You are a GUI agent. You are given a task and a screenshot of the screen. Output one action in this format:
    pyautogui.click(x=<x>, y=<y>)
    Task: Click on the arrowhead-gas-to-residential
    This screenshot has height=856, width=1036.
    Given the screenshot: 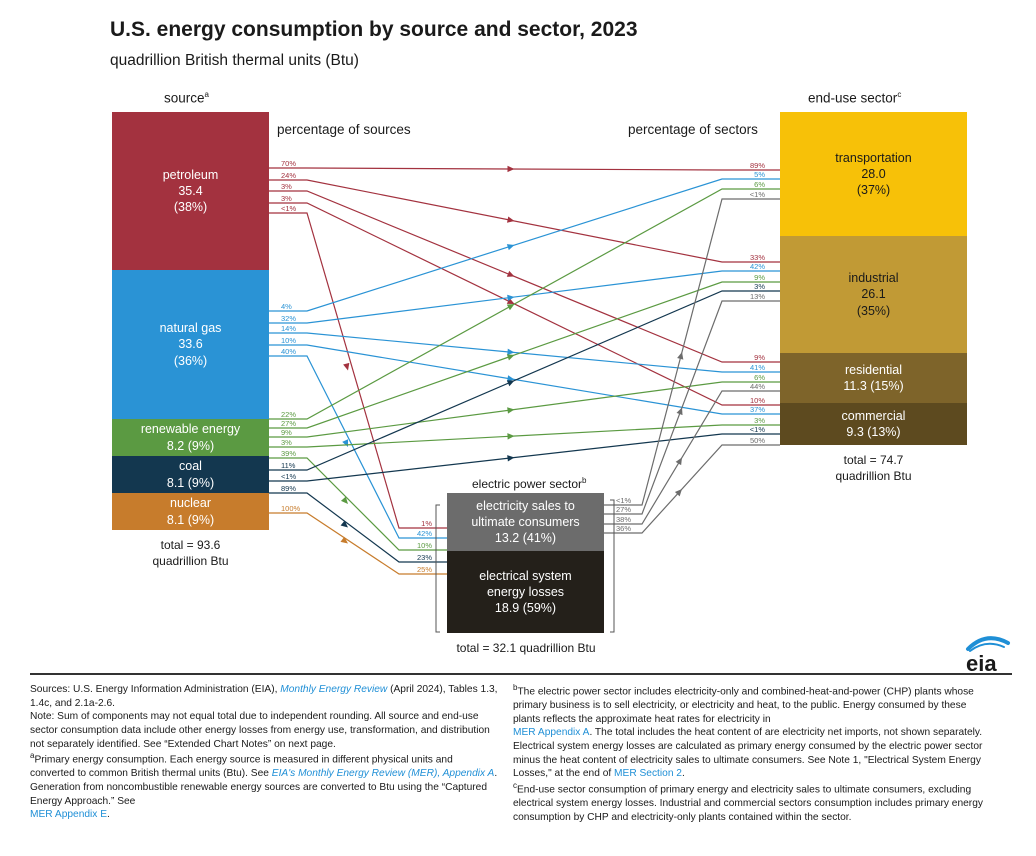 What is the action you would take?
    pyautogui.click(x=511, y=352)
    